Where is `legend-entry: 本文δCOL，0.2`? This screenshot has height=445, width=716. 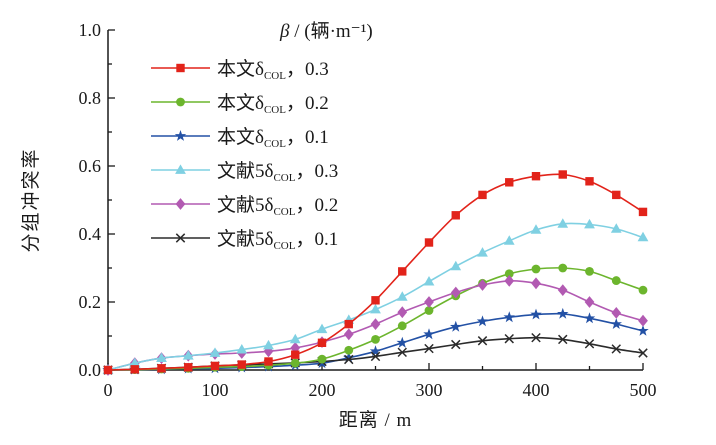
legend-entry: 本文δCOL，0.2 is located at coordinates (244, 102).